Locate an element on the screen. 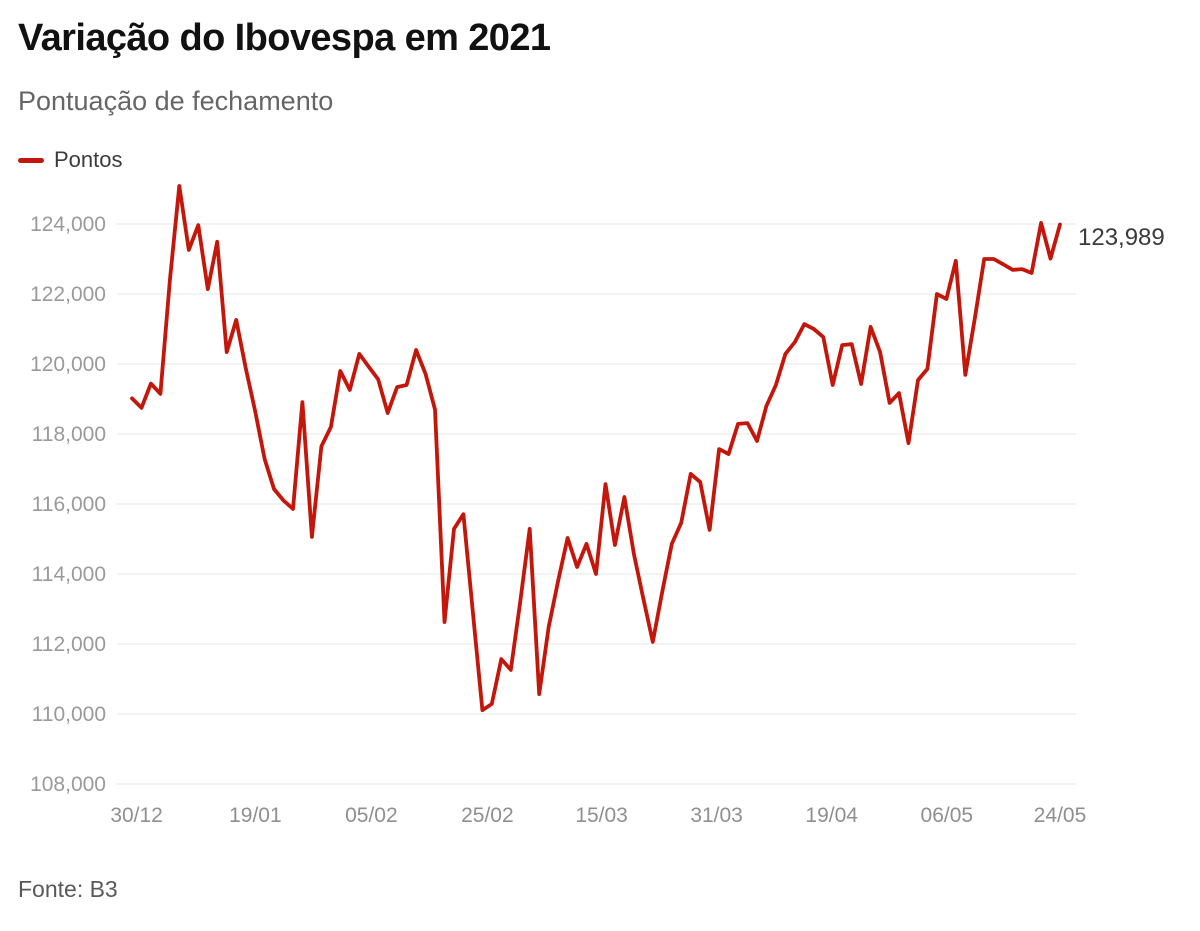 This screenshot has height=931, width=1200. y-tick-label: 122,000 is located at coordinates (68, 294).